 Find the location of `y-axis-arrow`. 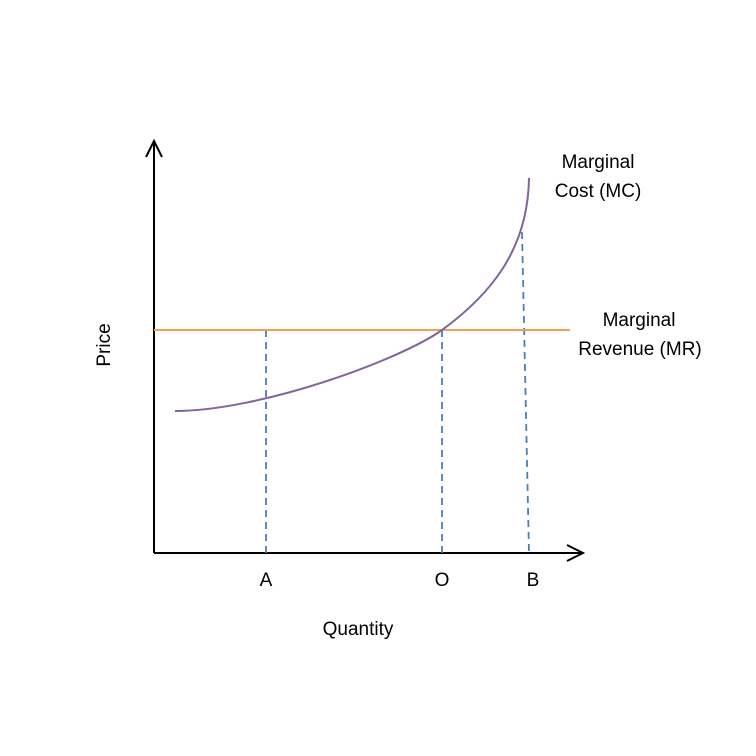

y-axis-arrow is located at coordinates (154, 148).